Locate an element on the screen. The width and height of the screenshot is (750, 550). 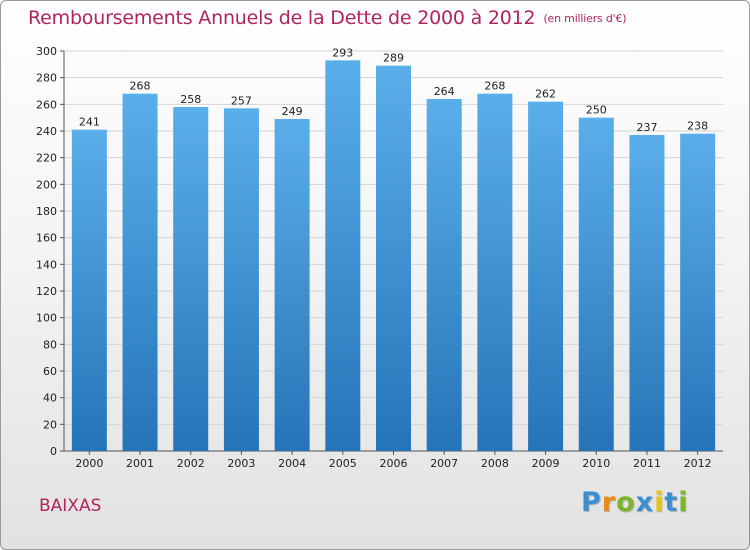
data-label-2000: 241 is located at coordinates (89, 122).